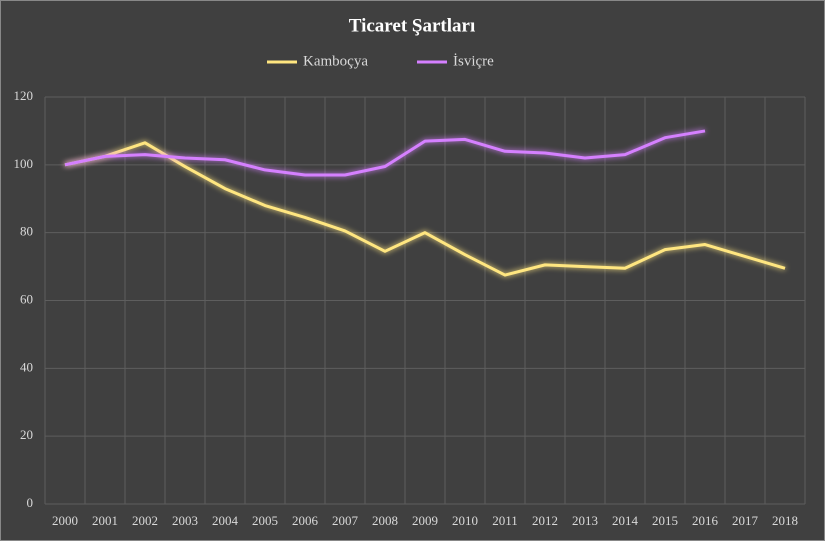 The height and width of the screenshot is (541, 825). What do you see at coordinates (385, 153) in the screenshot?
I see `series-line` at bounding box center [385, 153].